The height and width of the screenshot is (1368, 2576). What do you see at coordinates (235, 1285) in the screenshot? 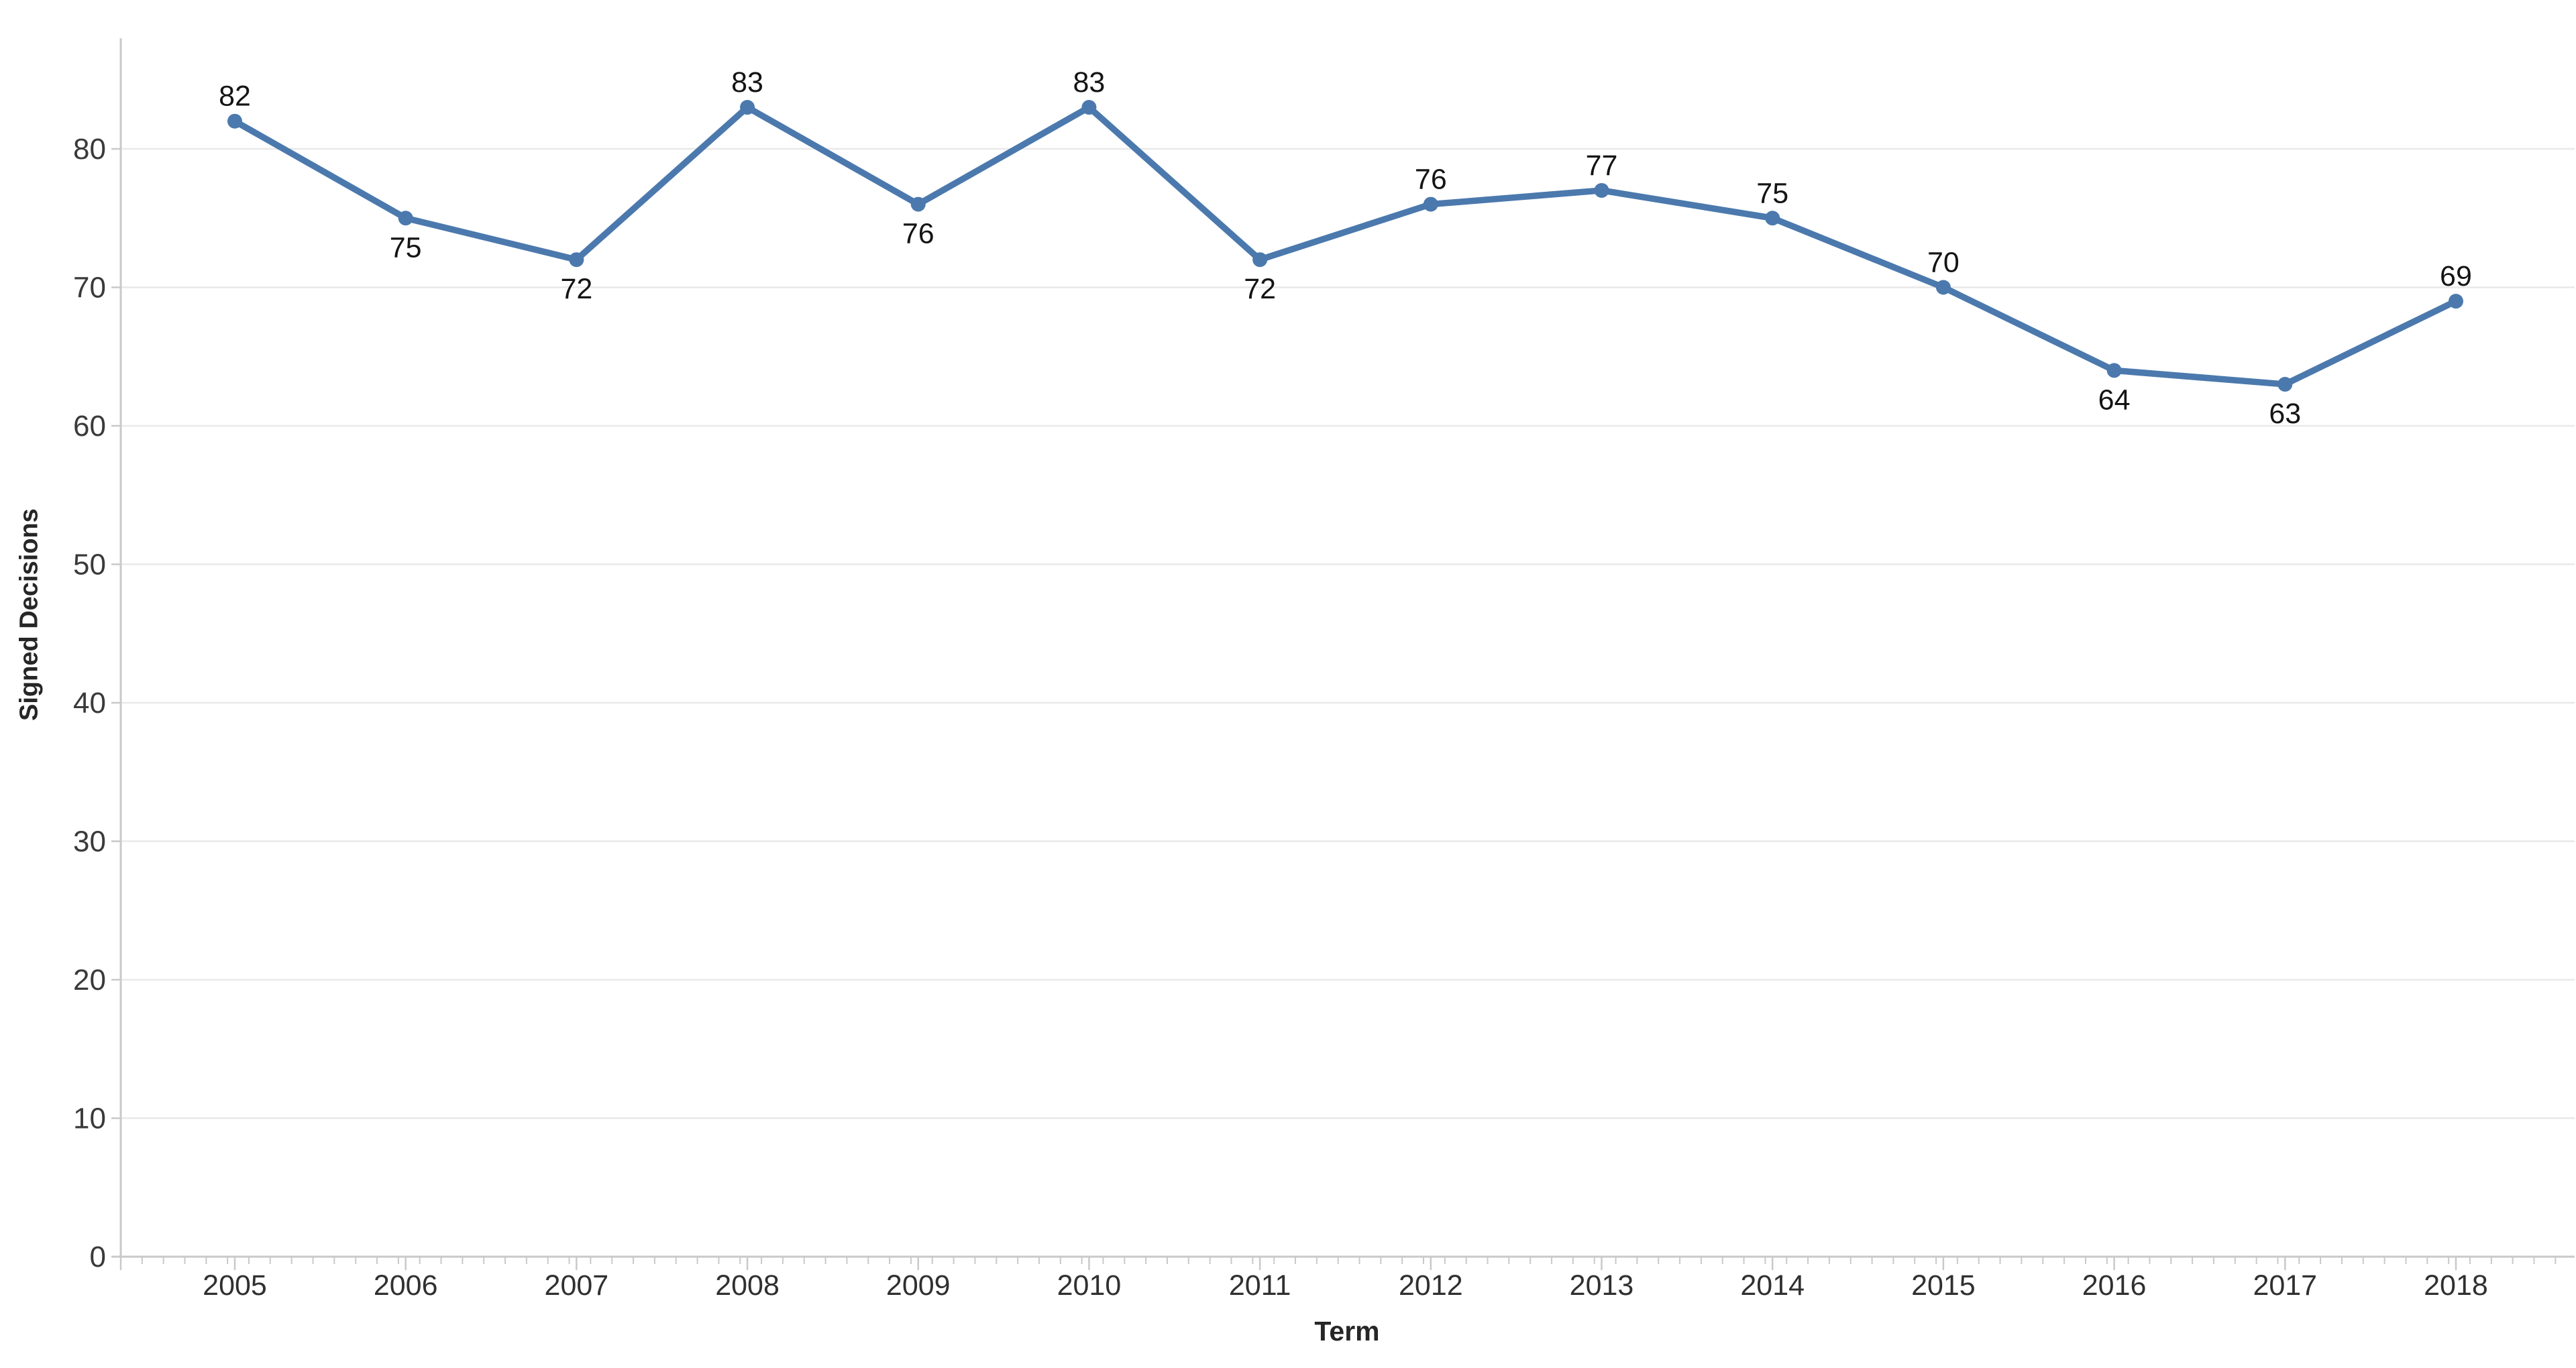
I see `x-tick-label-2005: 2005` at bounding box center [235, 1285].